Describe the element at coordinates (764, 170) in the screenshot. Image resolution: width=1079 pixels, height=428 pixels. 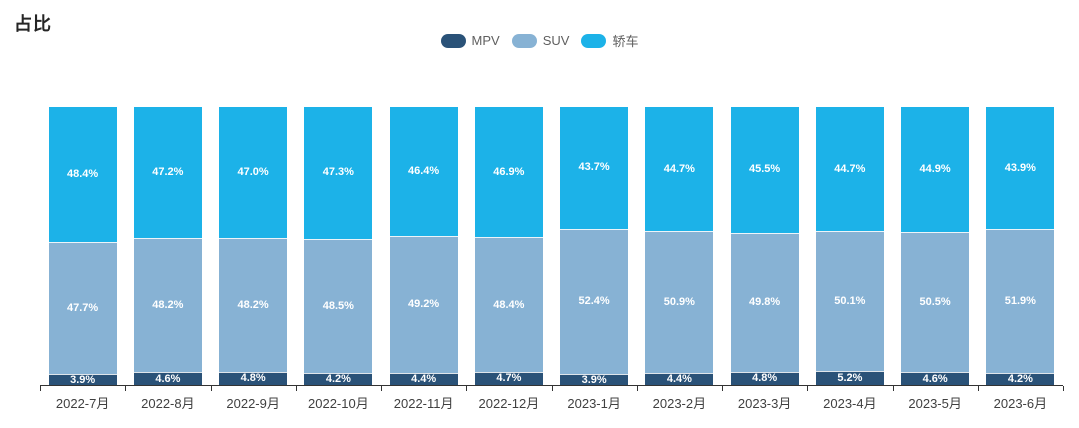
I see `bar-segment-轿车: 45.5%` at that location.